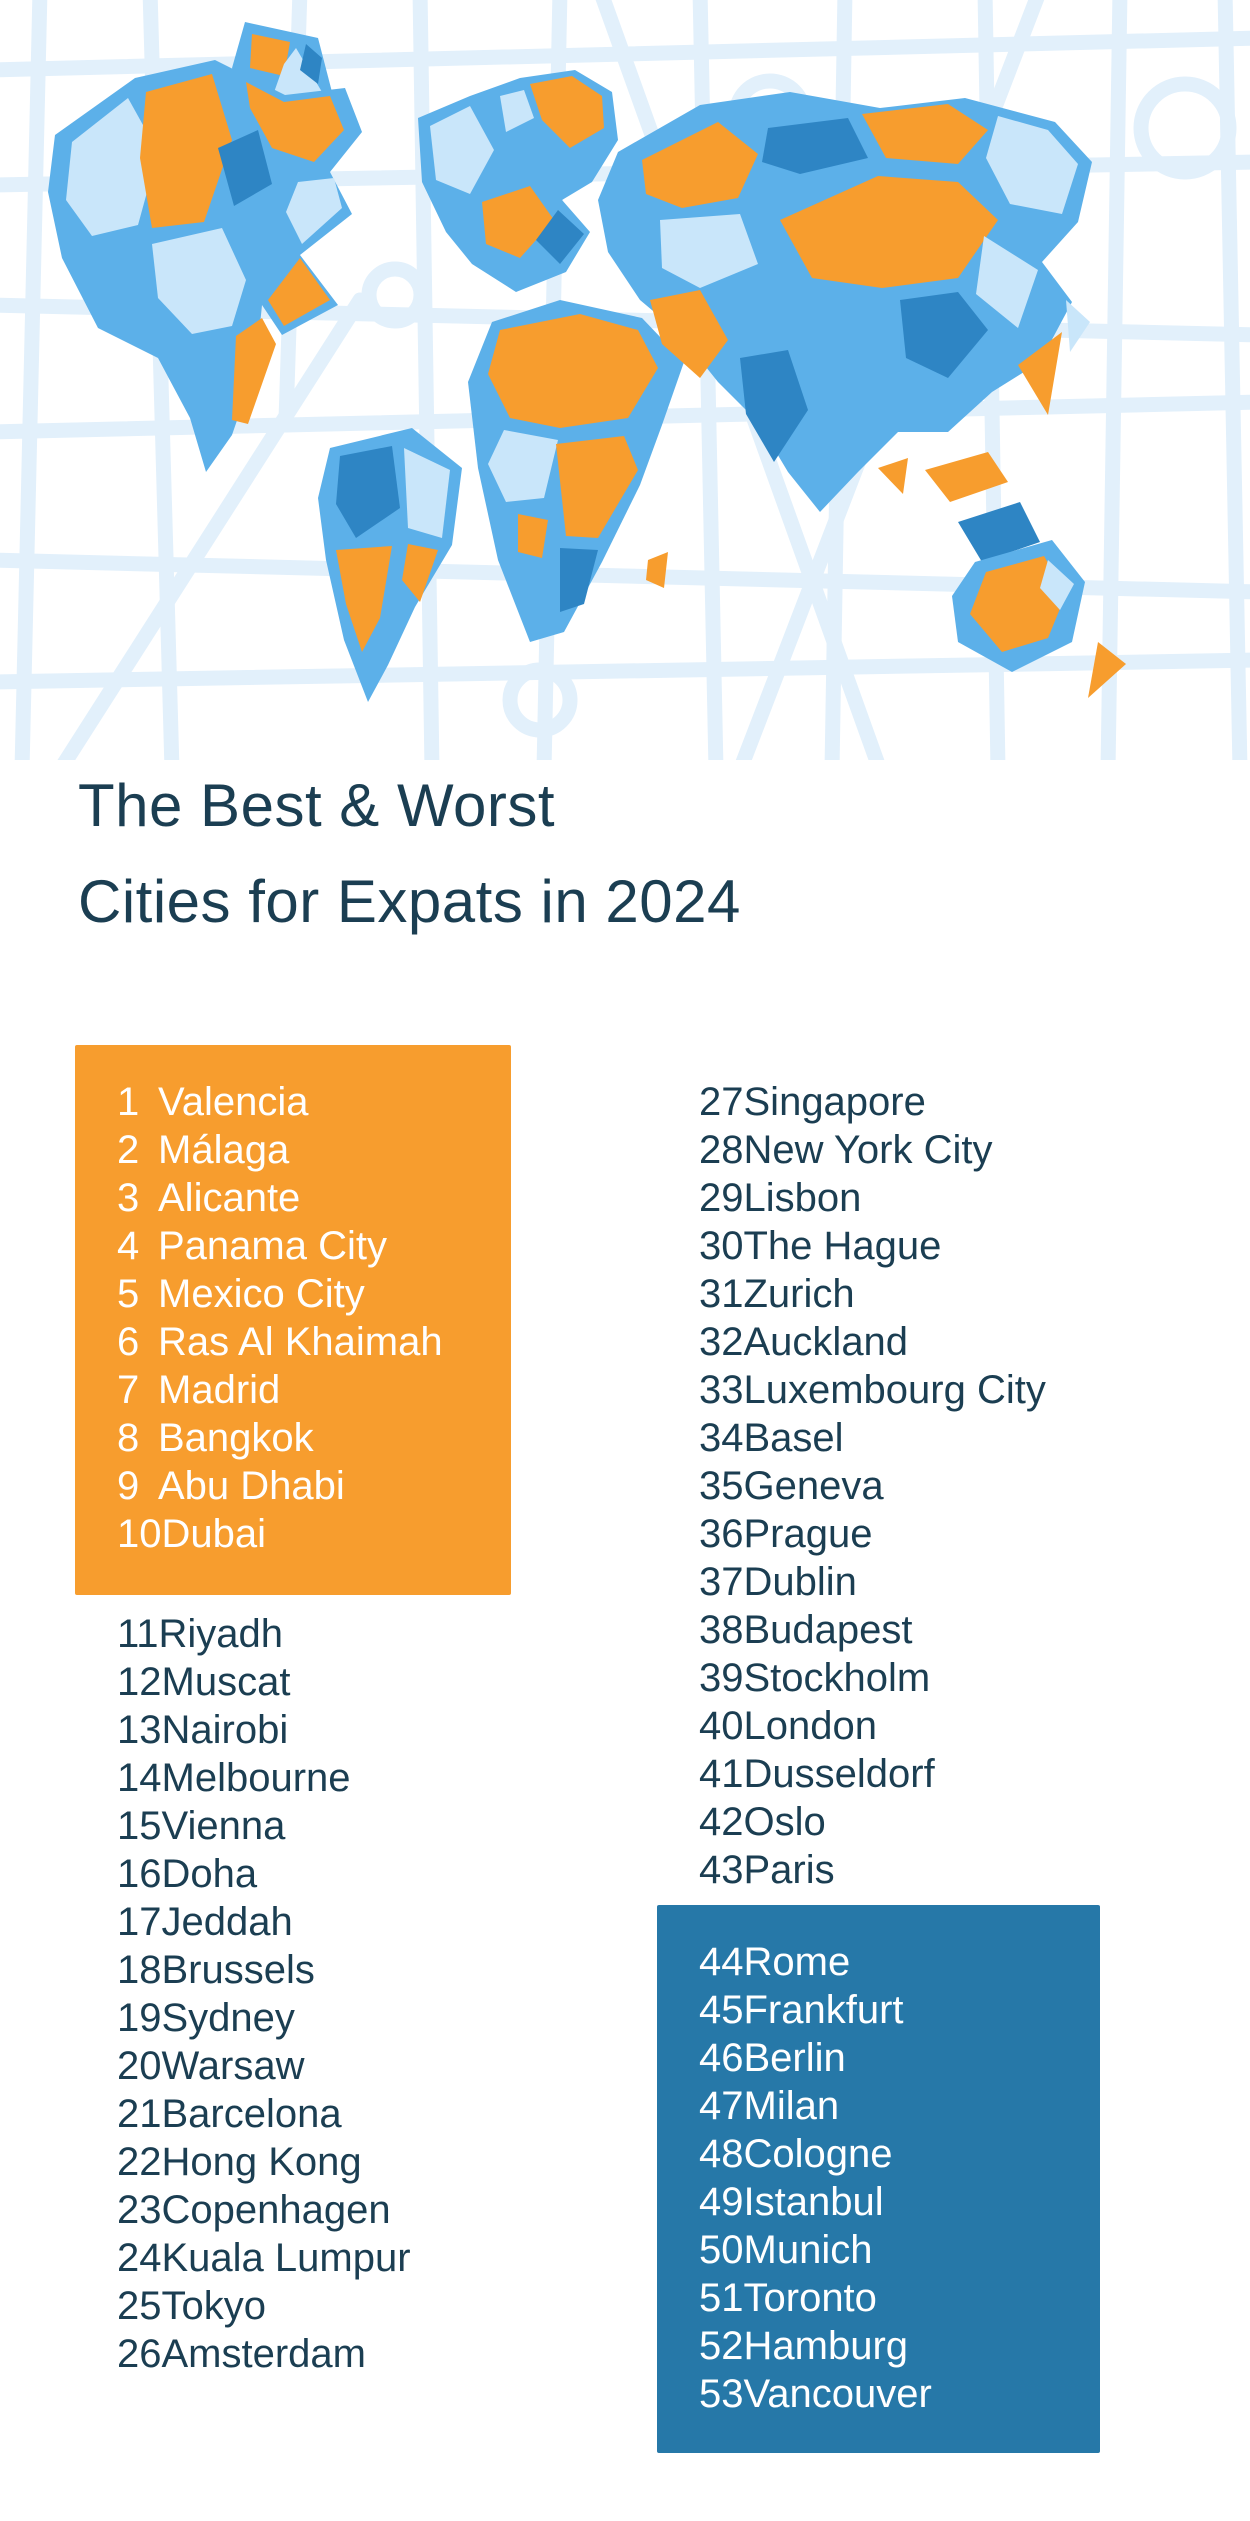 Image resolution: width=1250 pixels, height=2521 pixels. I want to click on city-name: Abu Dhabi, so click(251, 1486).